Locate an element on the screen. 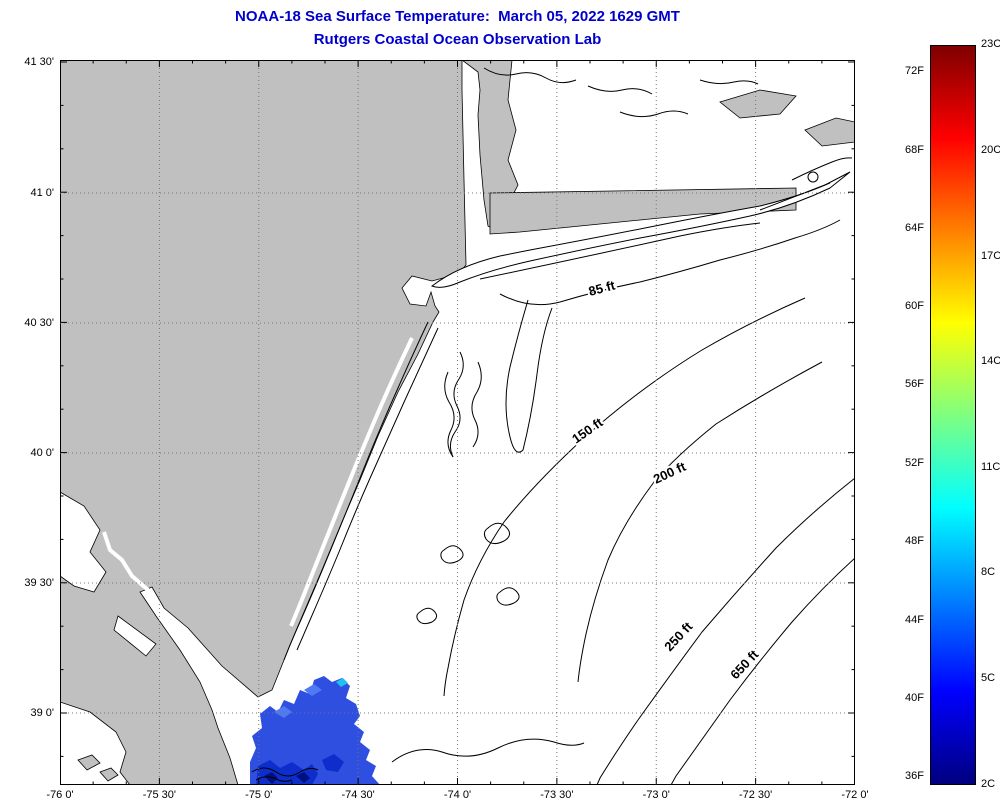 The image size is (1000, 809). colorbar-c-label: 2C is located at coordinates (988, 784).